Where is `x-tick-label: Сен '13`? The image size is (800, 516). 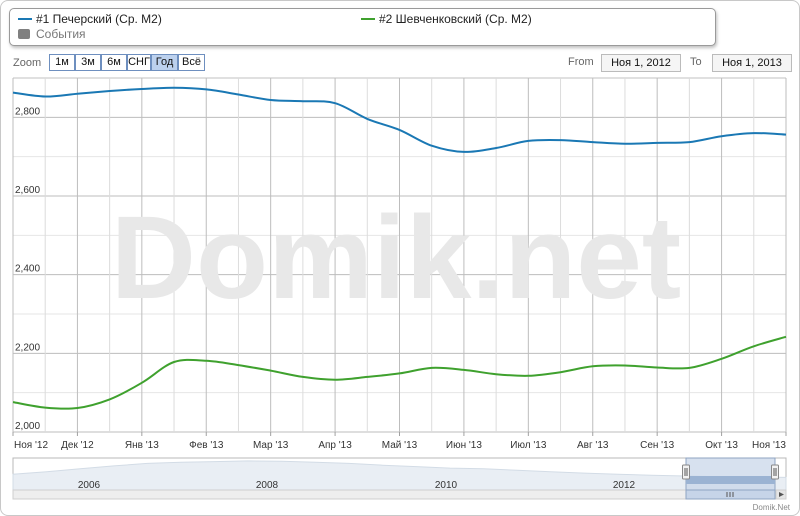 x-tick-label: Сен '13 is located at coordinates (657, 445).